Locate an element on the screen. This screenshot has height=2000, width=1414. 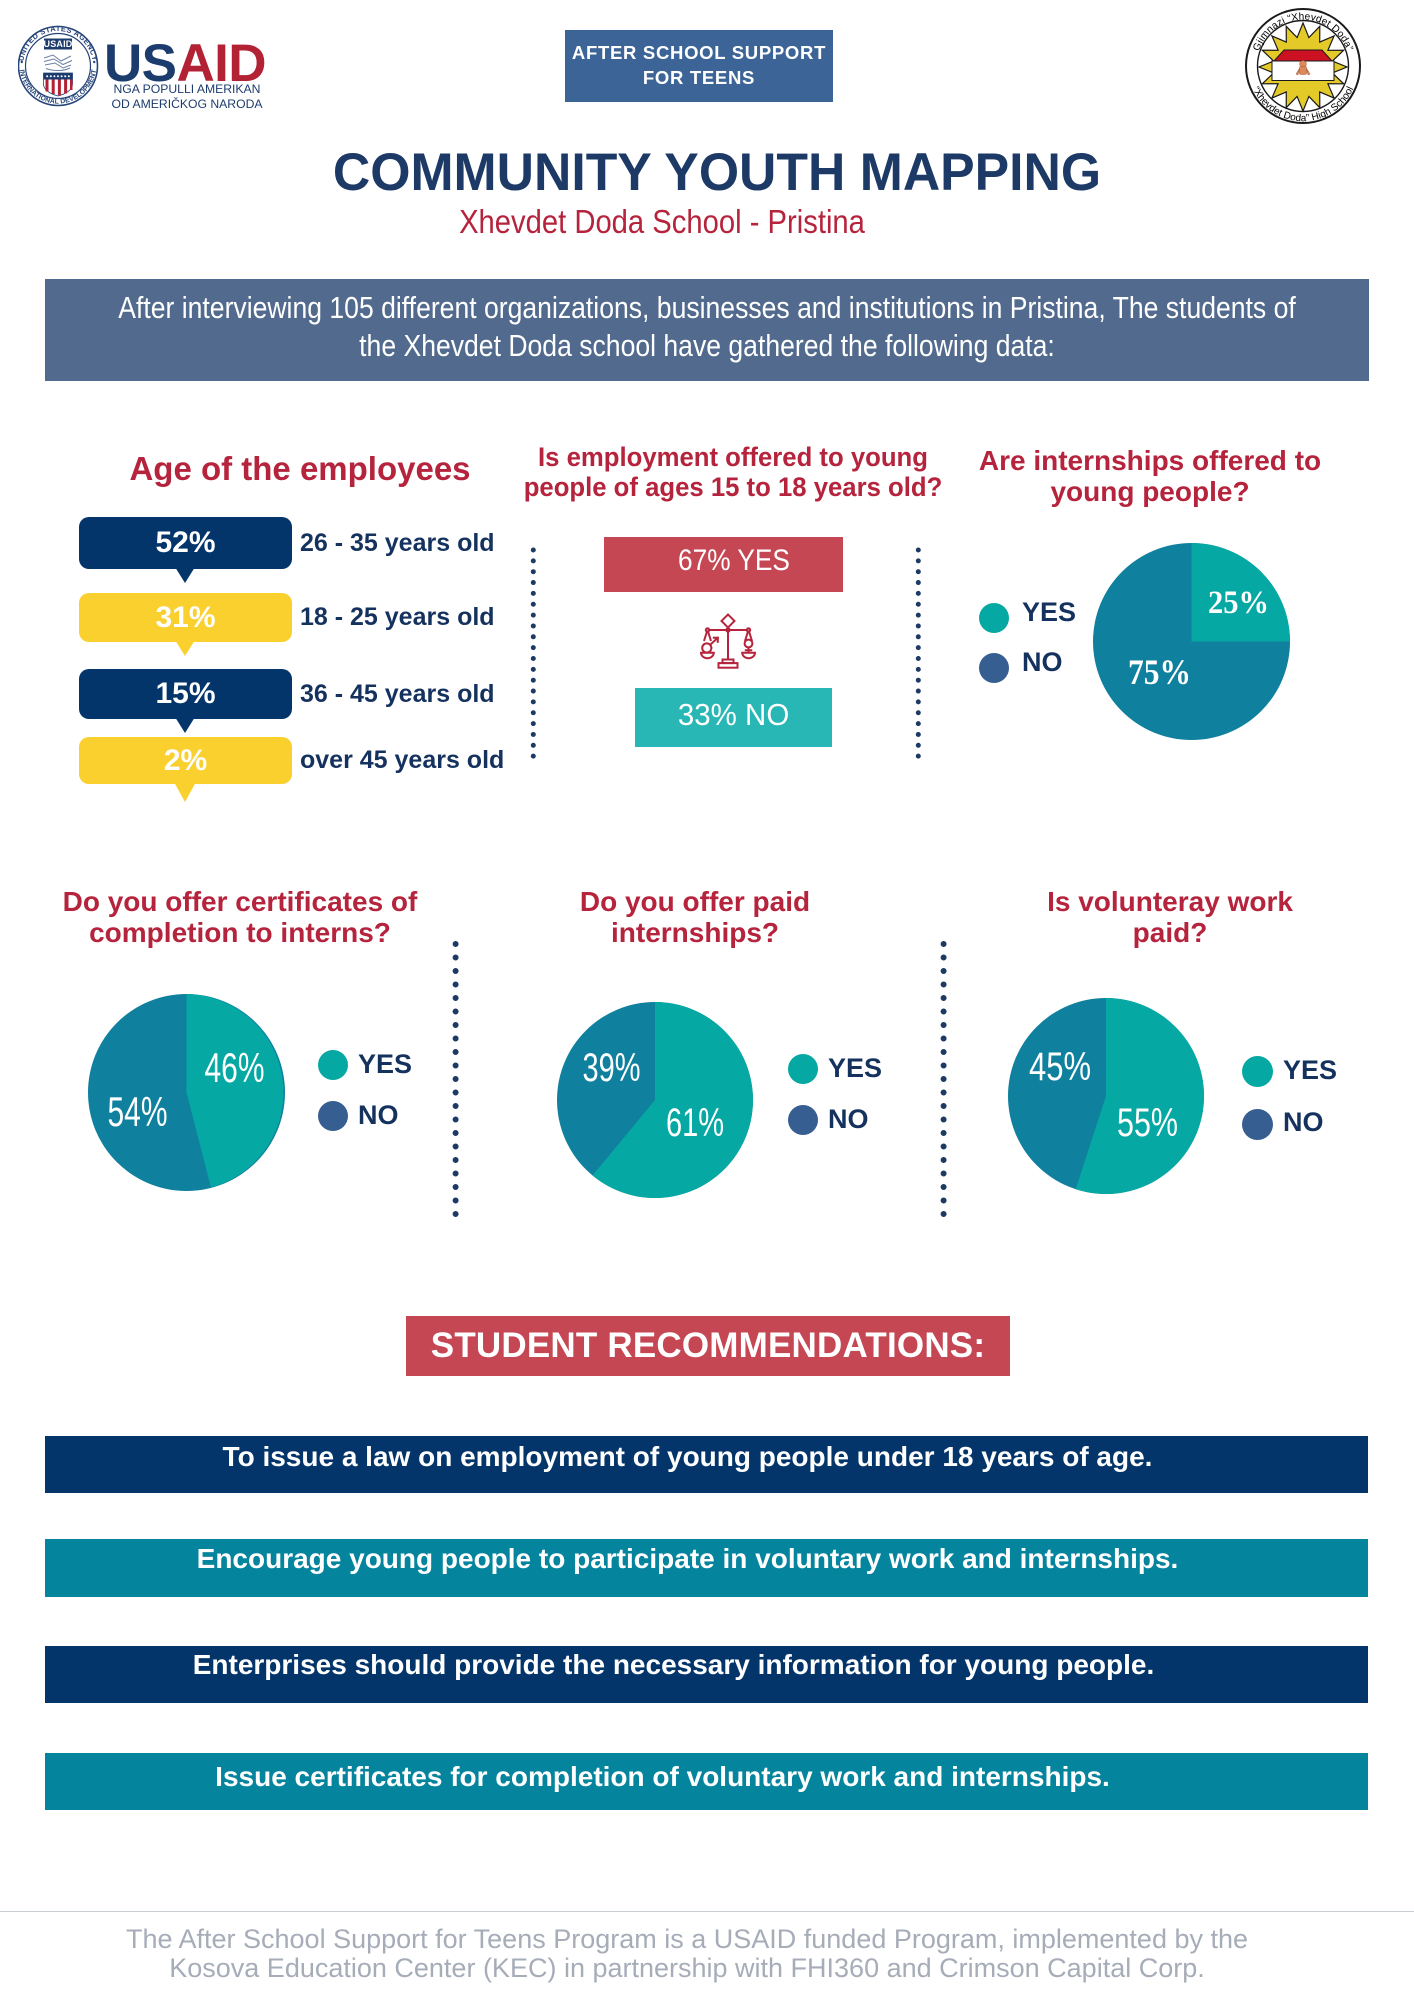
svg-text: 46% is located at coordinates (235, 1067).